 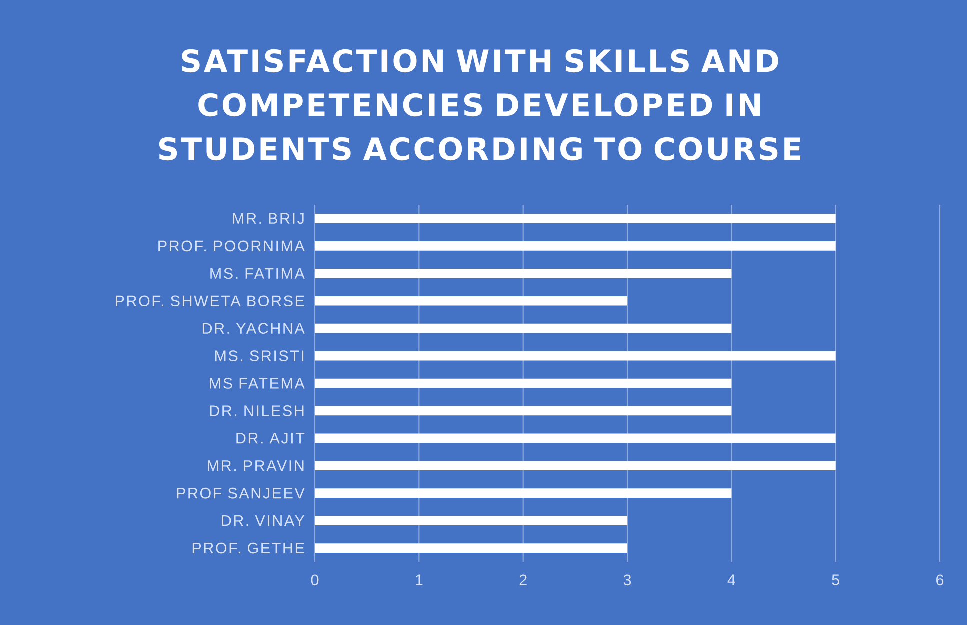 I want to click on y-tick-label: DR. YACHNA, so click(x=253, y=328).